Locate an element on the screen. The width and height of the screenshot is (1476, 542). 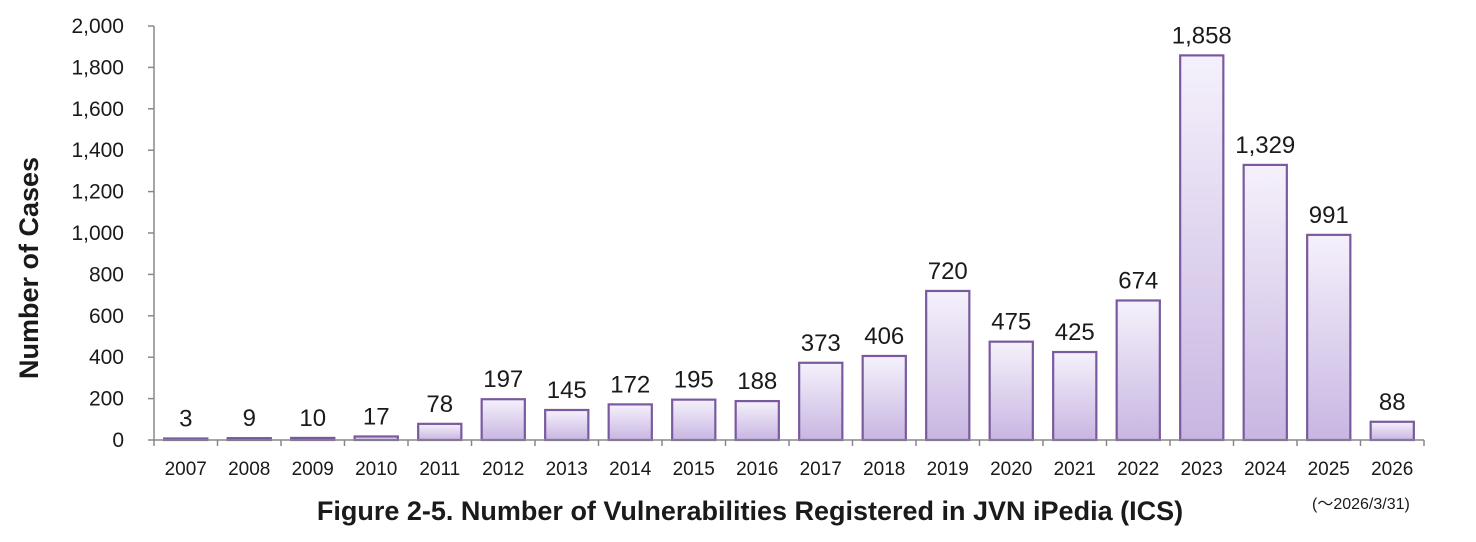
bar-2026 is located at coordinates (1392, 431).